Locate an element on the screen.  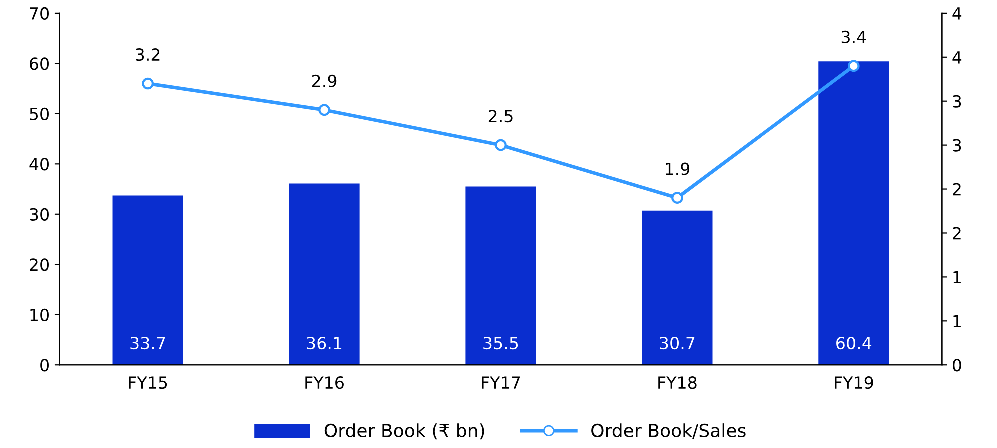
y-tick-label: 0 is located at coordinates (44, 365).